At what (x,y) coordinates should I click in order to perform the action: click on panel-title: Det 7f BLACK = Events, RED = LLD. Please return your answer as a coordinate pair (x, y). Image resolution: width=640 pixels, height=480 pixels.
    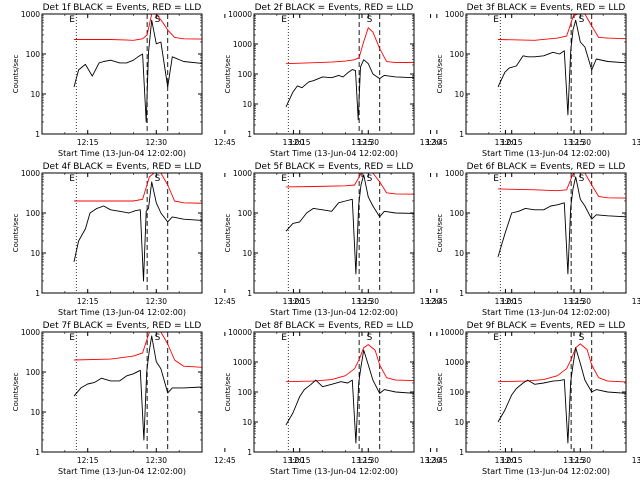
    Looking at the image, I should click on (122, 326).